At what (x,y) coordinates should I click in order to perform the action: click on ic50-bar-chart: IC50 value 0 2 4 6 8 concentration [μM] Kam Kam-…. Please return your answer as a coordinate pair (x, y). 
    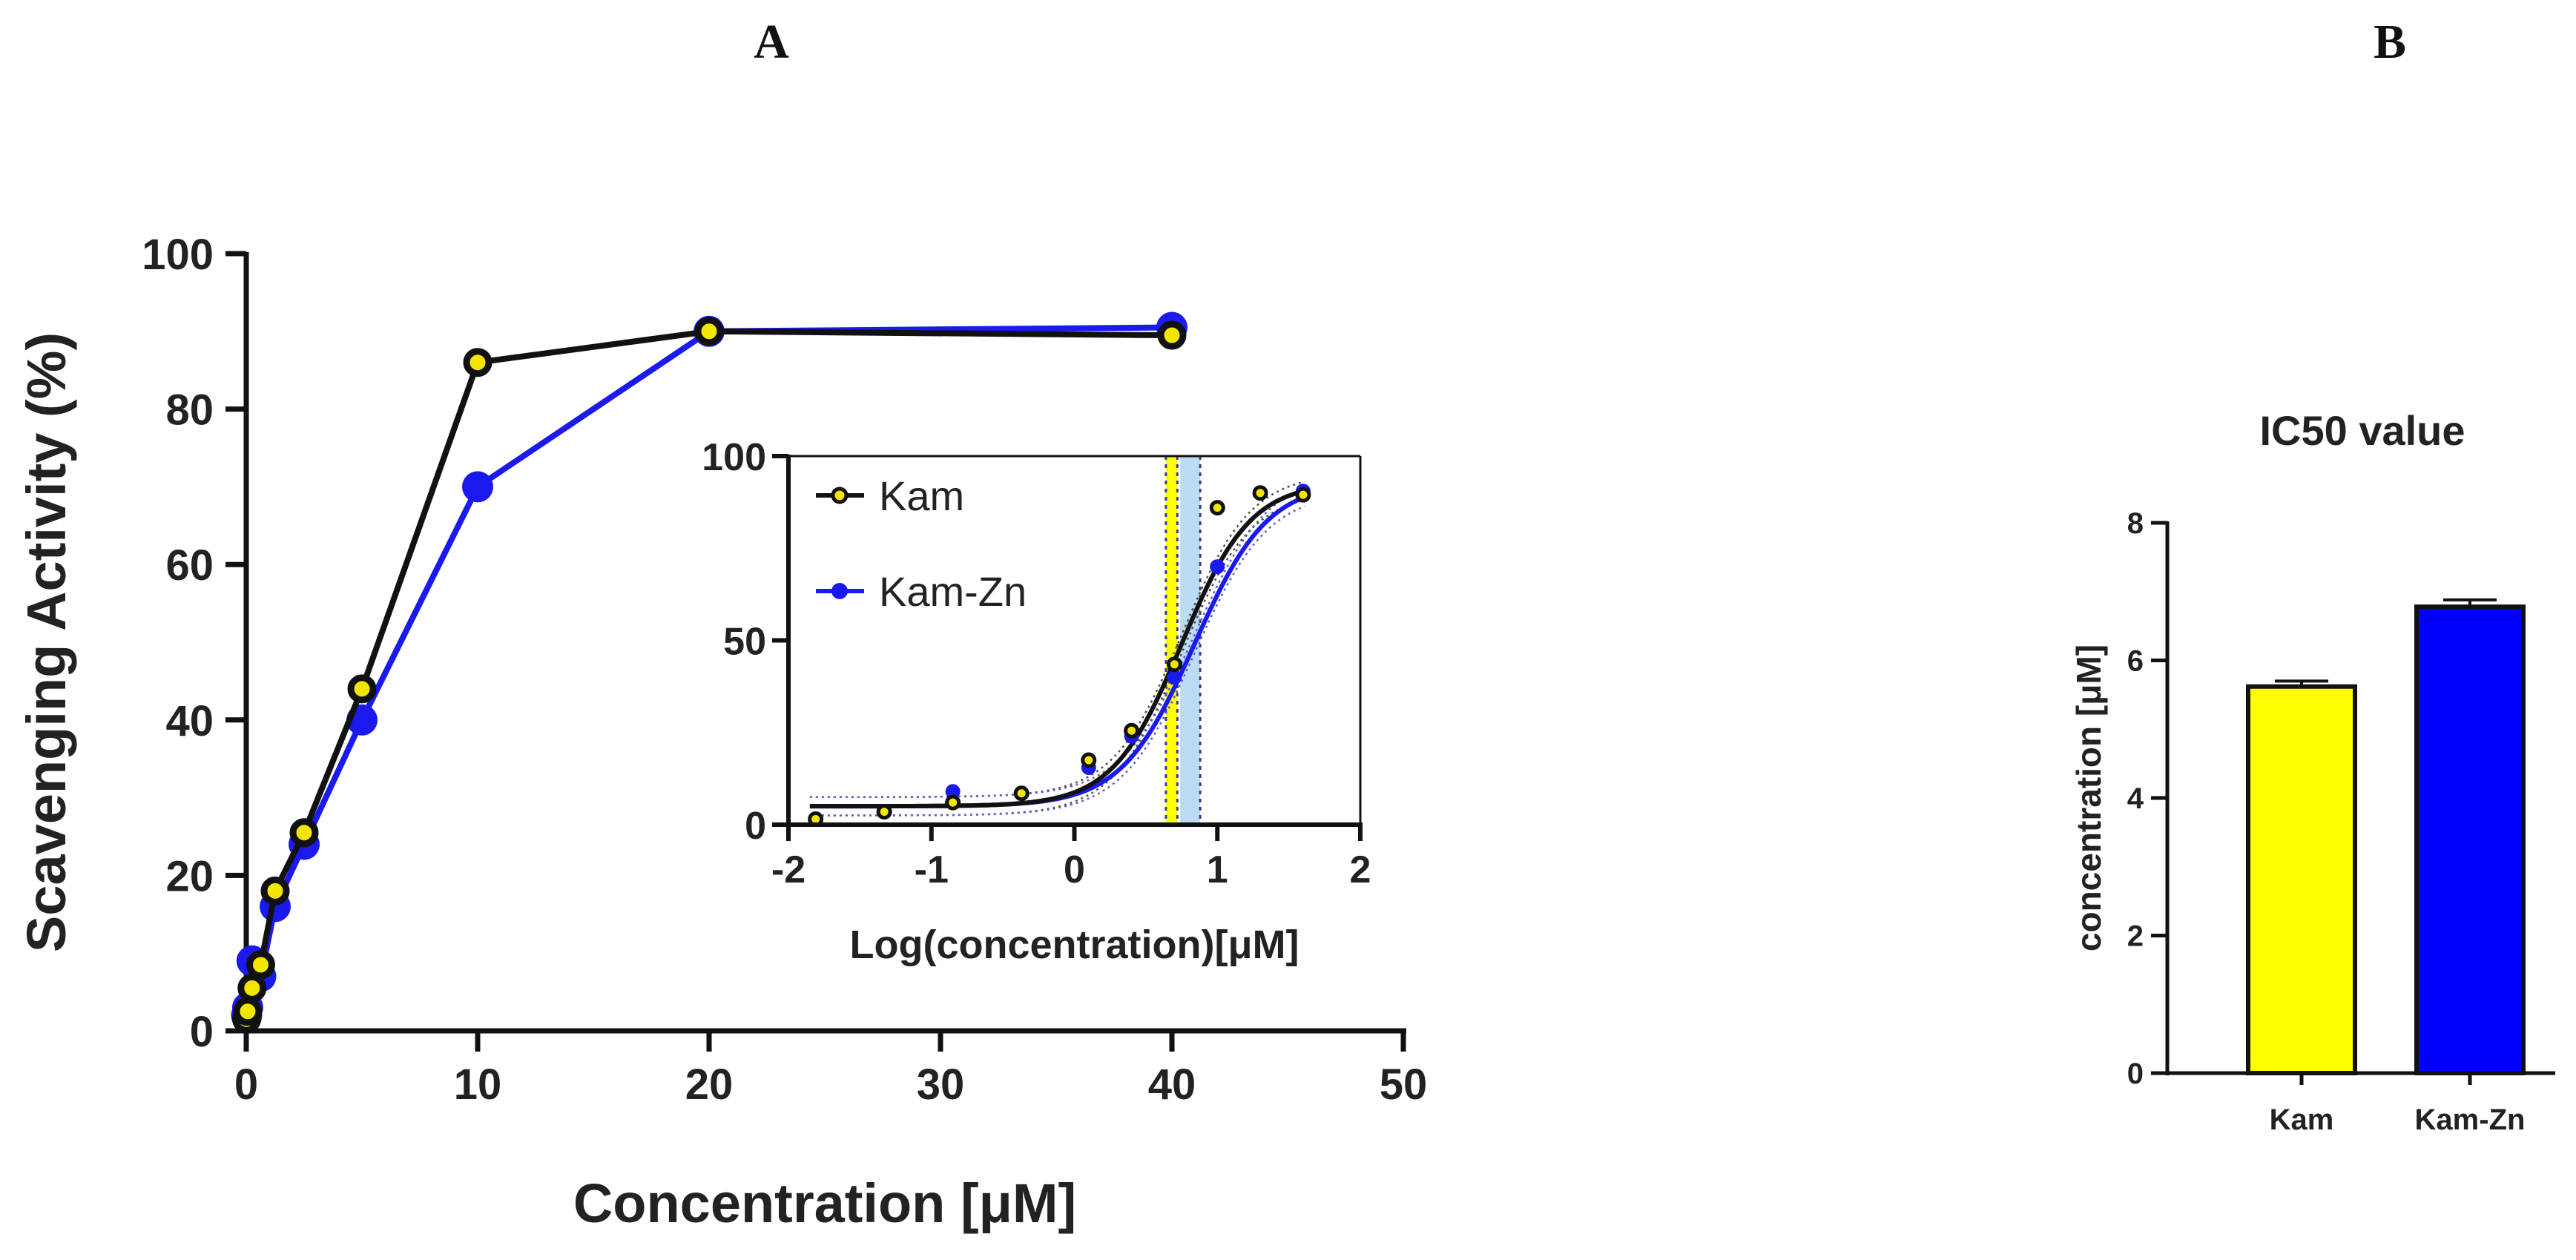
    Looking at the image, I should click on (2312, 772).